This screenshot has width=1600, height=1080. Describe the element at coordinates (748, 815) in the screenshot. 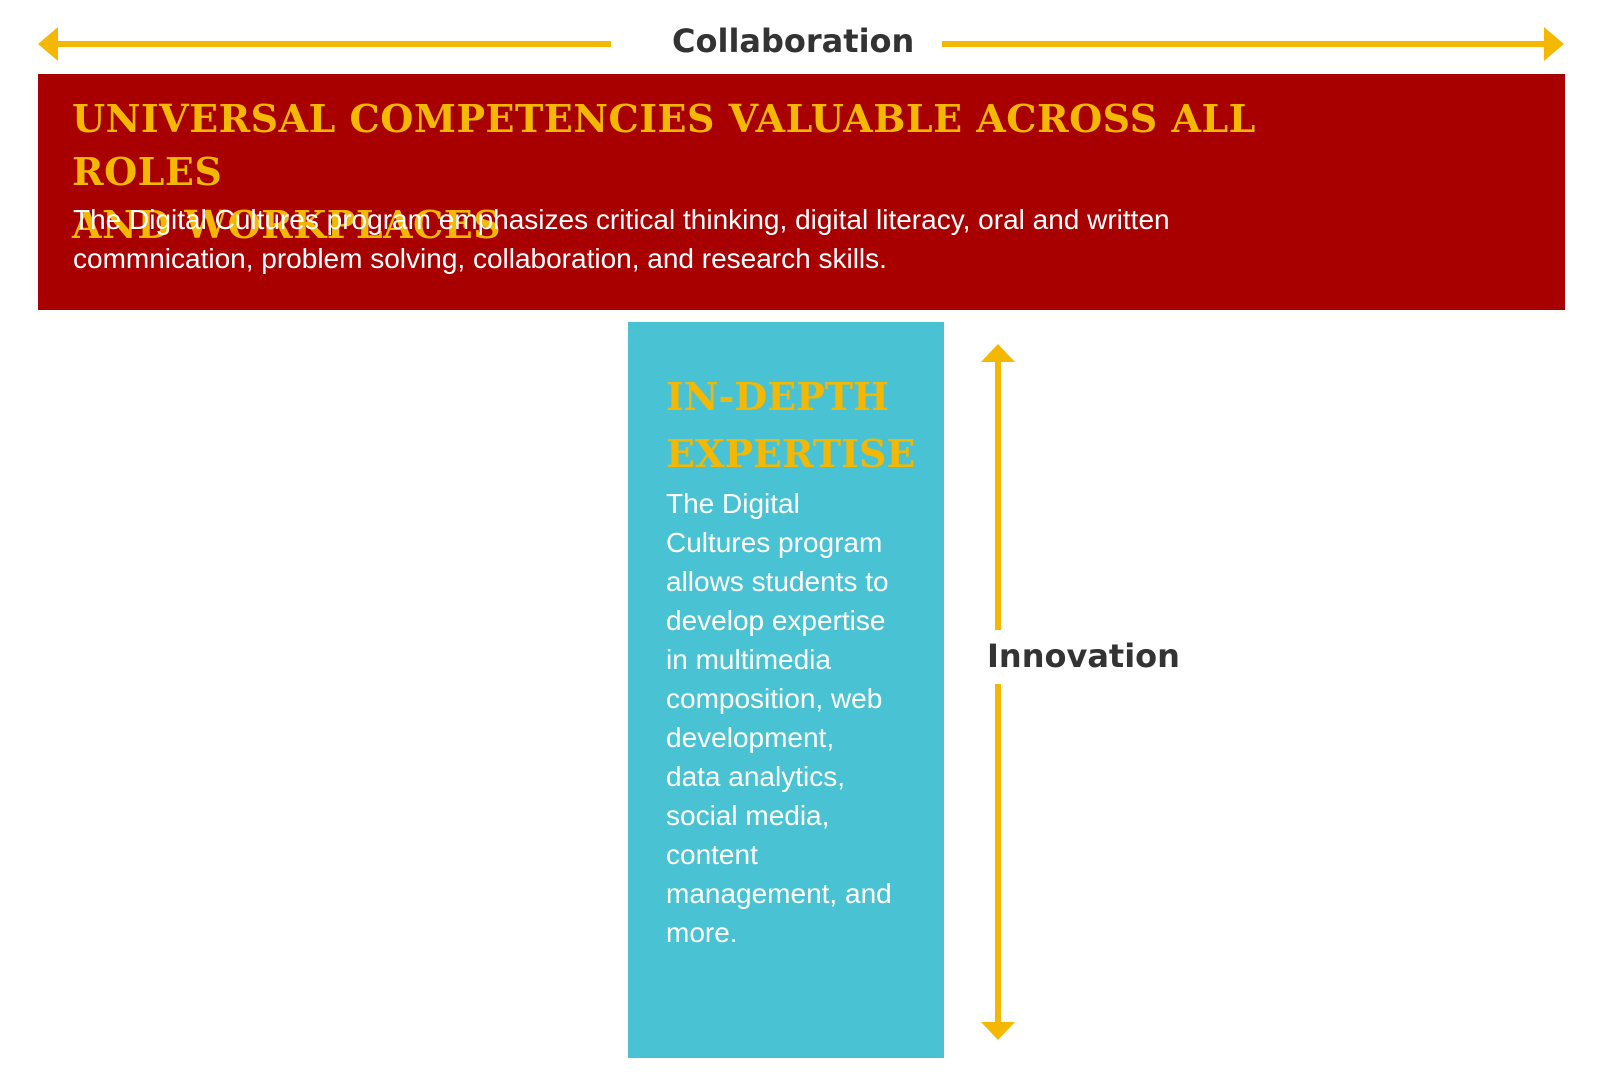

I see `expertise-body-line: social media,` at that location.